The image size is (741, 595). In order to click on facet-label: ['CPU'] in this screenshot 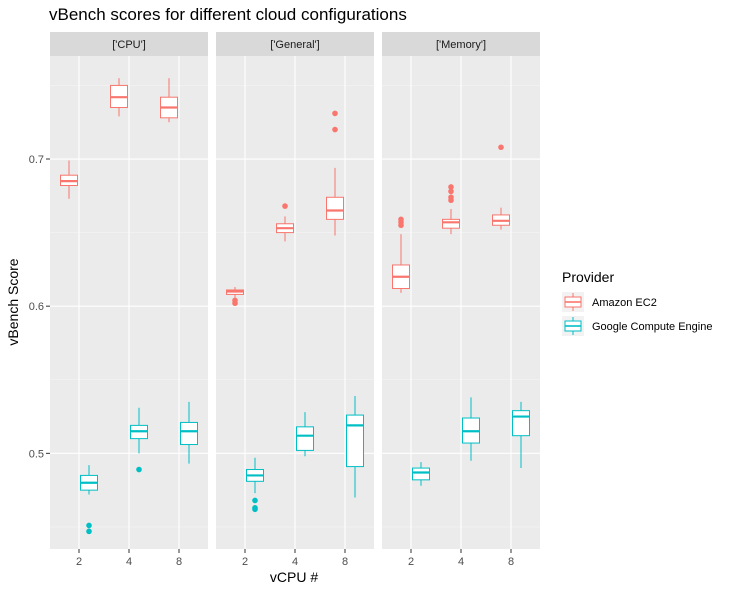, I will do `click(129, 45)`.